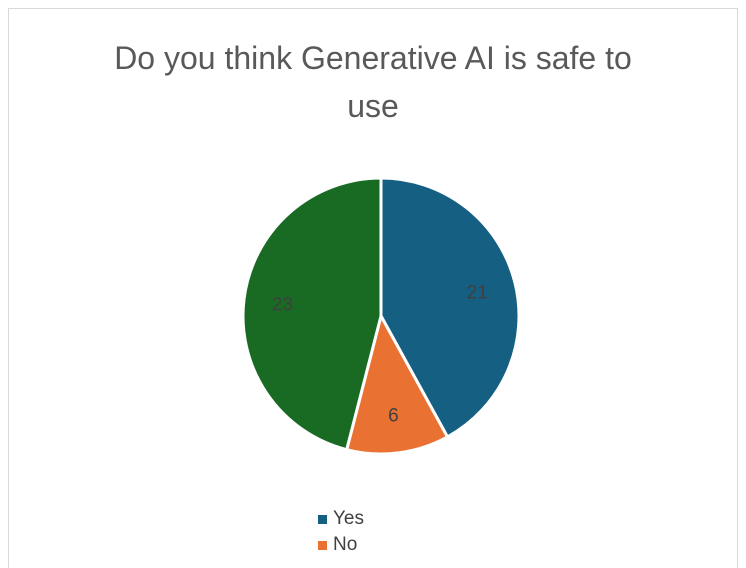 This screenshot has width=746, height=568. Describe the element at coordinates (373, 58) in the screenshot. I see `chart-title-line-1: Do you think Generative AI is safe to` at that location.